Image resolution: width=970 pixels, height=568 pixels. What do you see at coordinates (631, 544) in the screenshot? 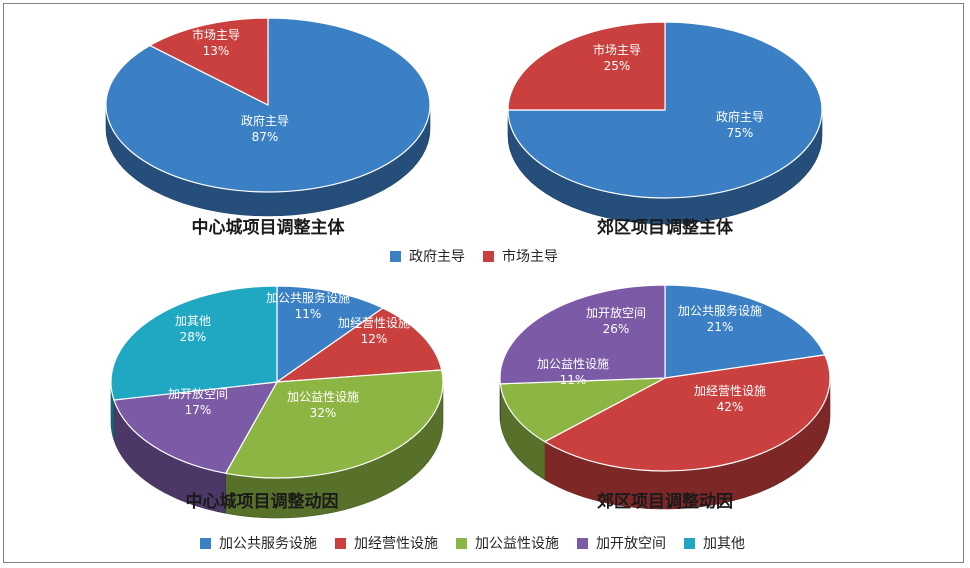
I see `legend-label: 加开放空间` at bounding box center [631, 544].